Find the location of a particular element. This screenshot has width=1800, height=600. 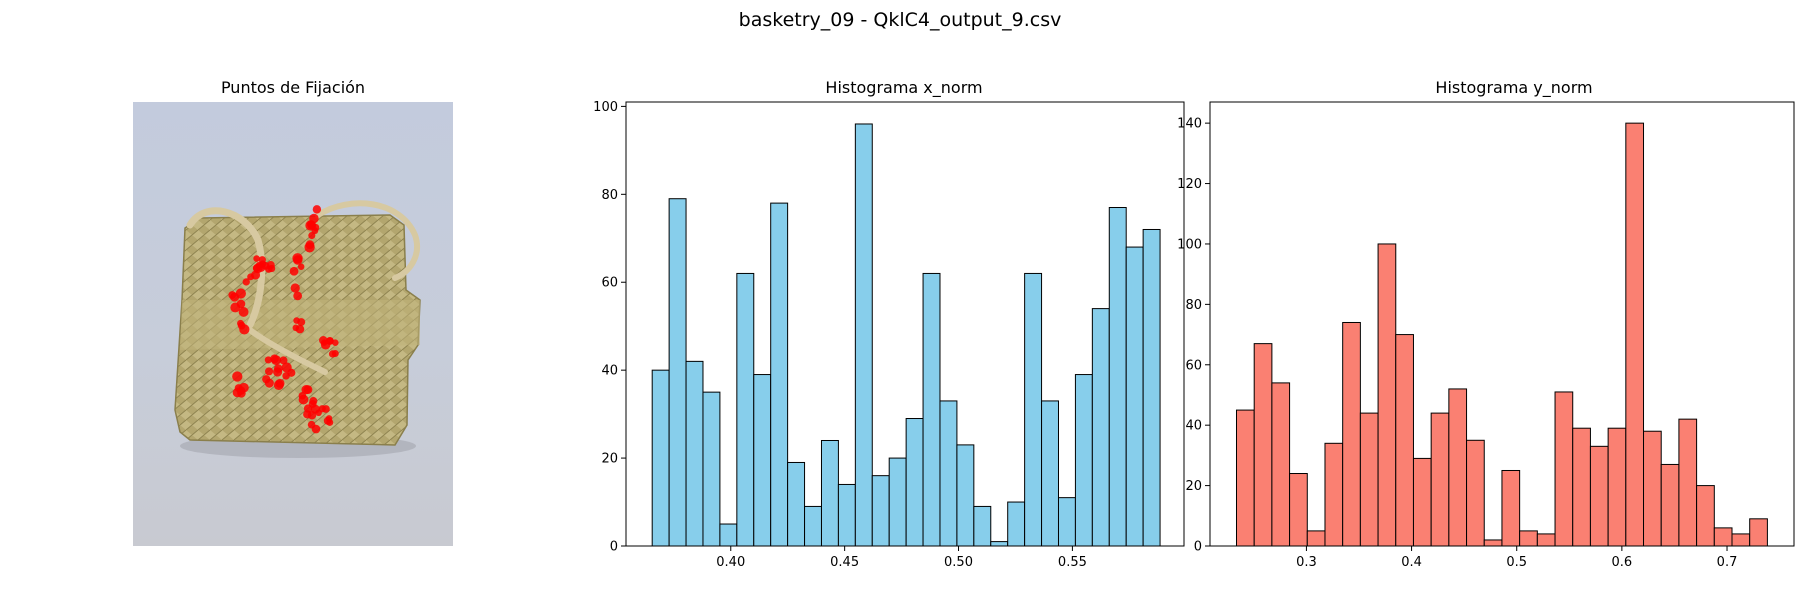

y-tick-label: 20 is located at coordinates (609, 459).